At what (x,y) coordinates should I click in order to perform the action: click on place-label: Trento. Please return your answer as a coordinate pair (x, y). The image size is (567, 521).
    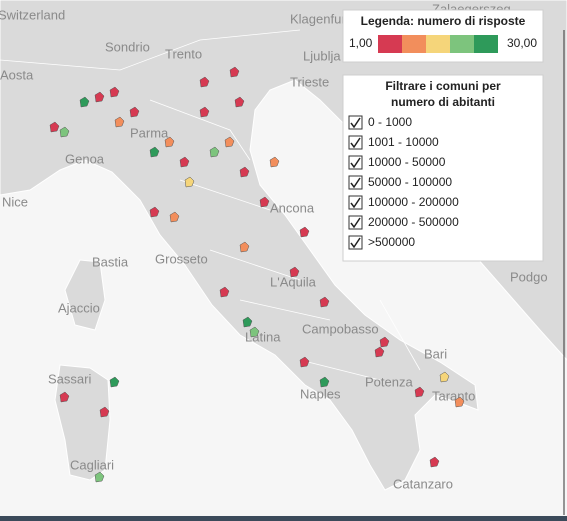
    Looking at the image, I should click on (183, 53).